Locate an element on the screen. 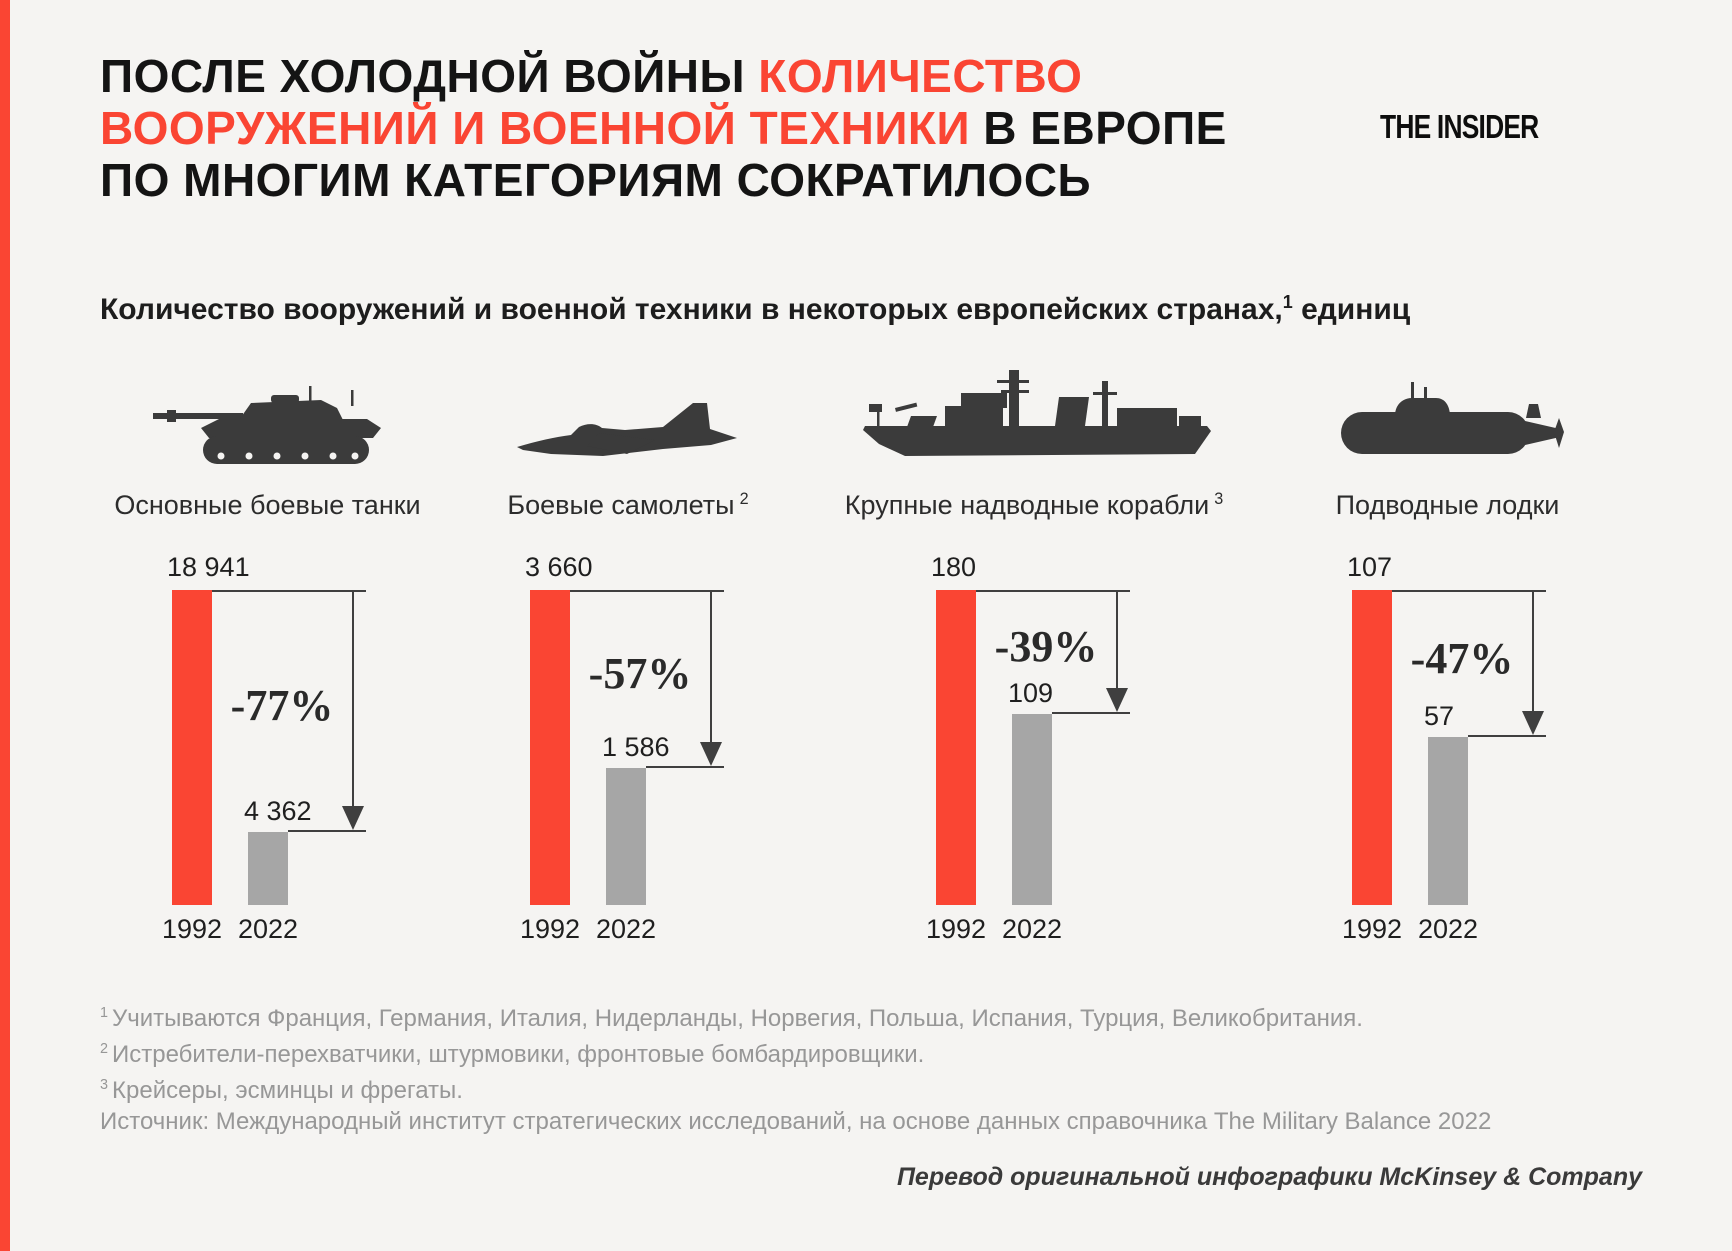  warship-icon is located at coordinates (1037, 413).